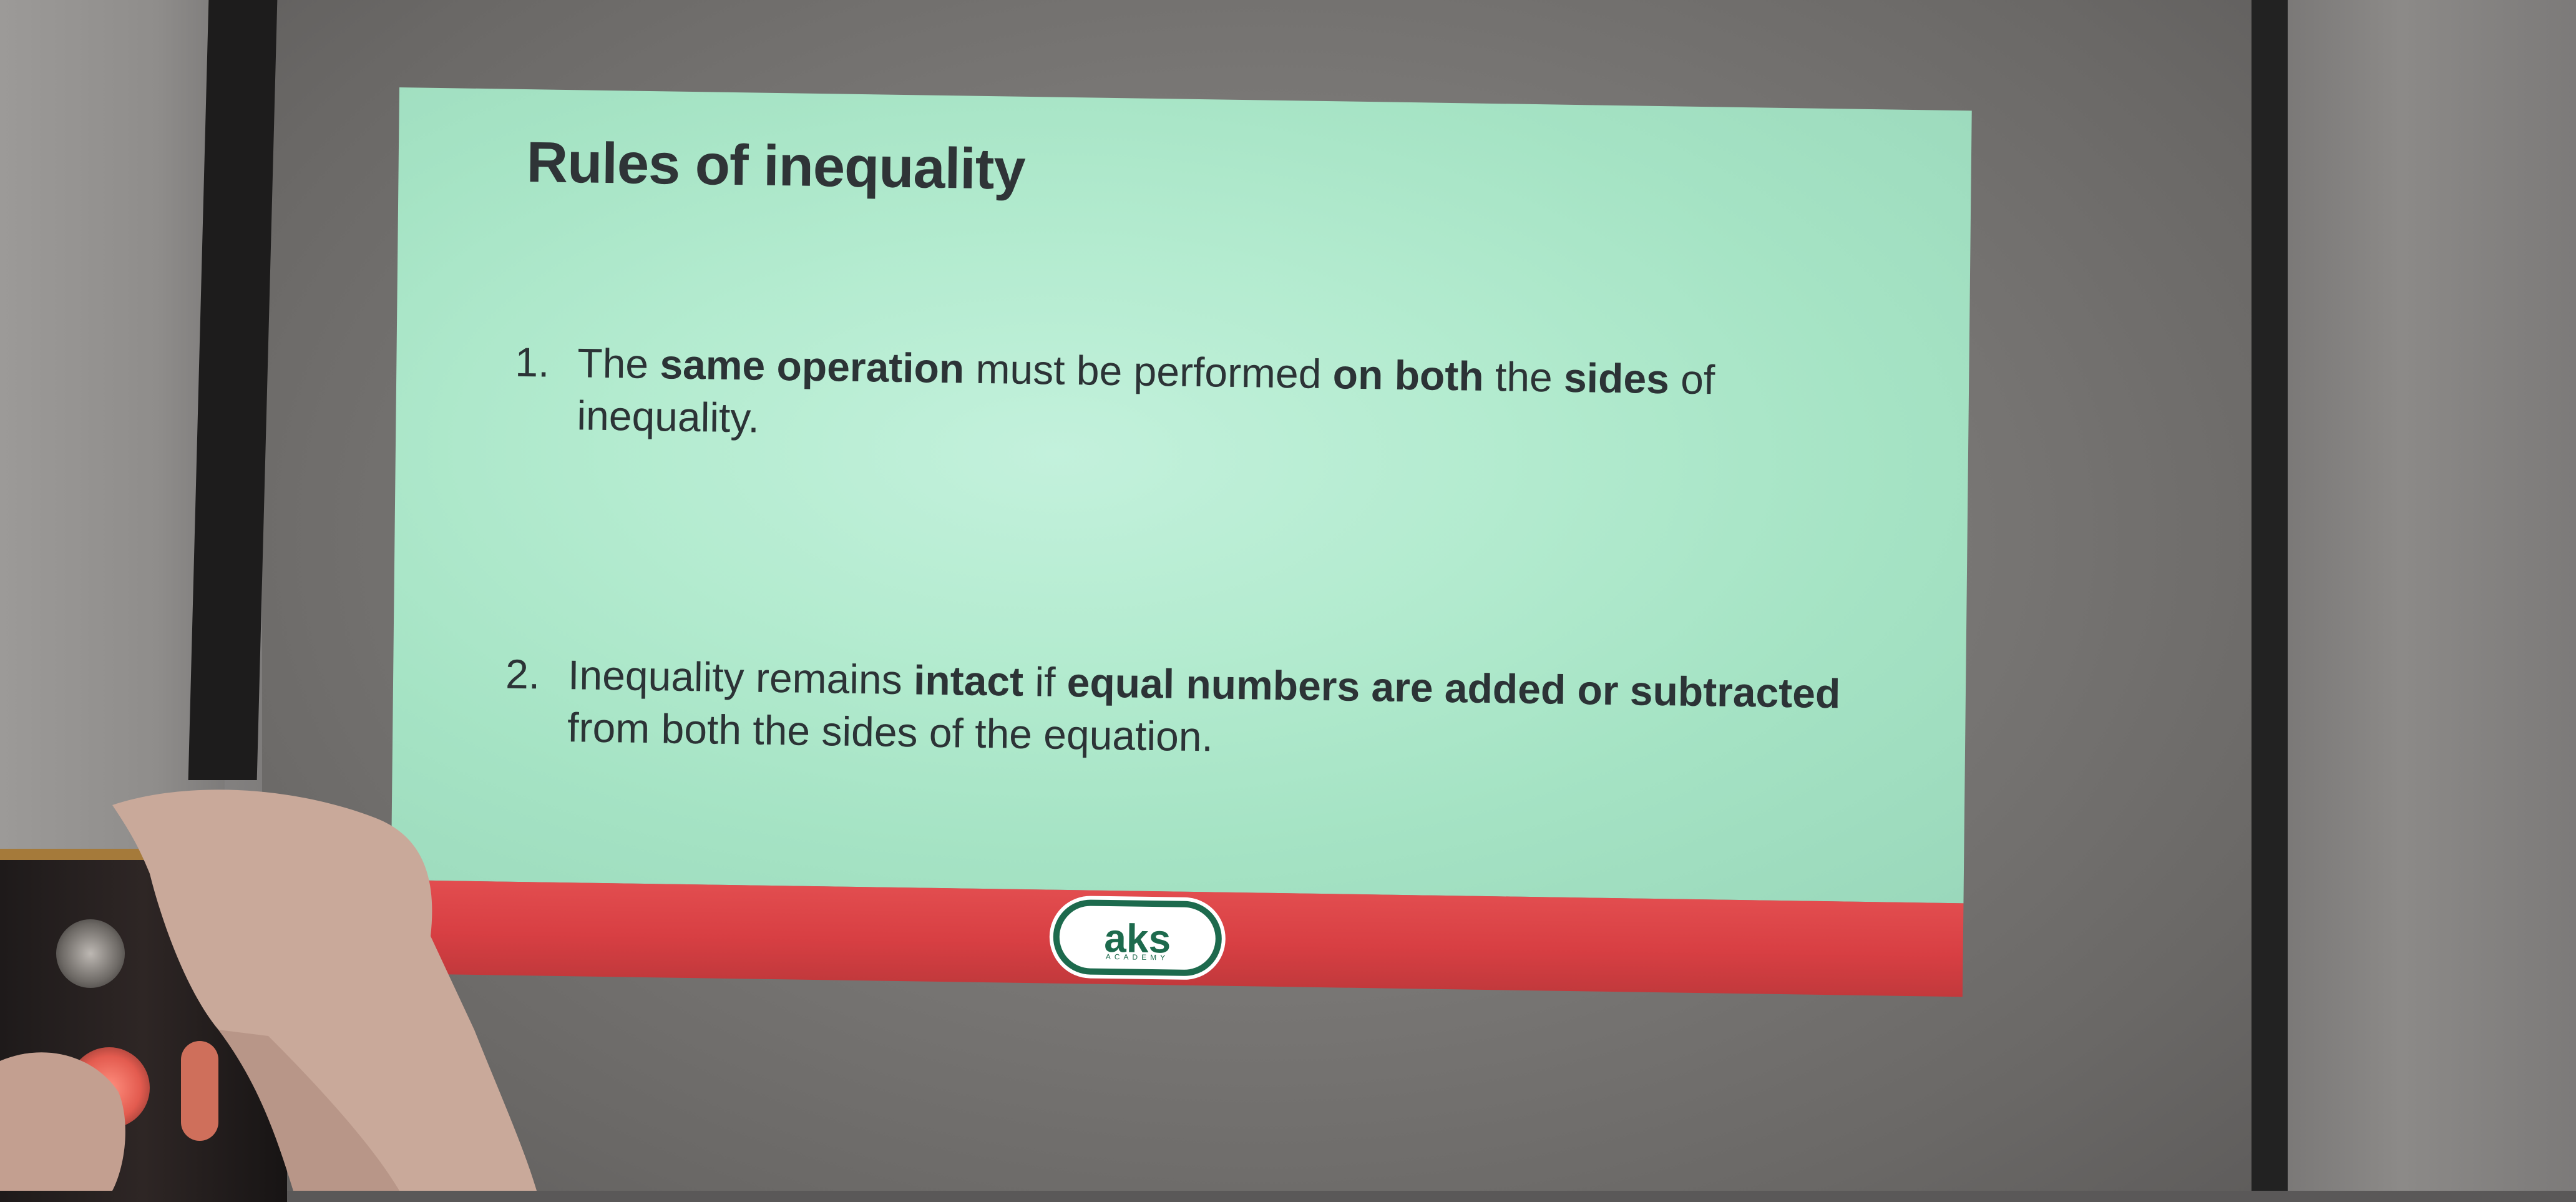 The image size is (2576, 1202). I want to click on emphasis-text: equal numbers are added or subtracted, so click(1453, 687).